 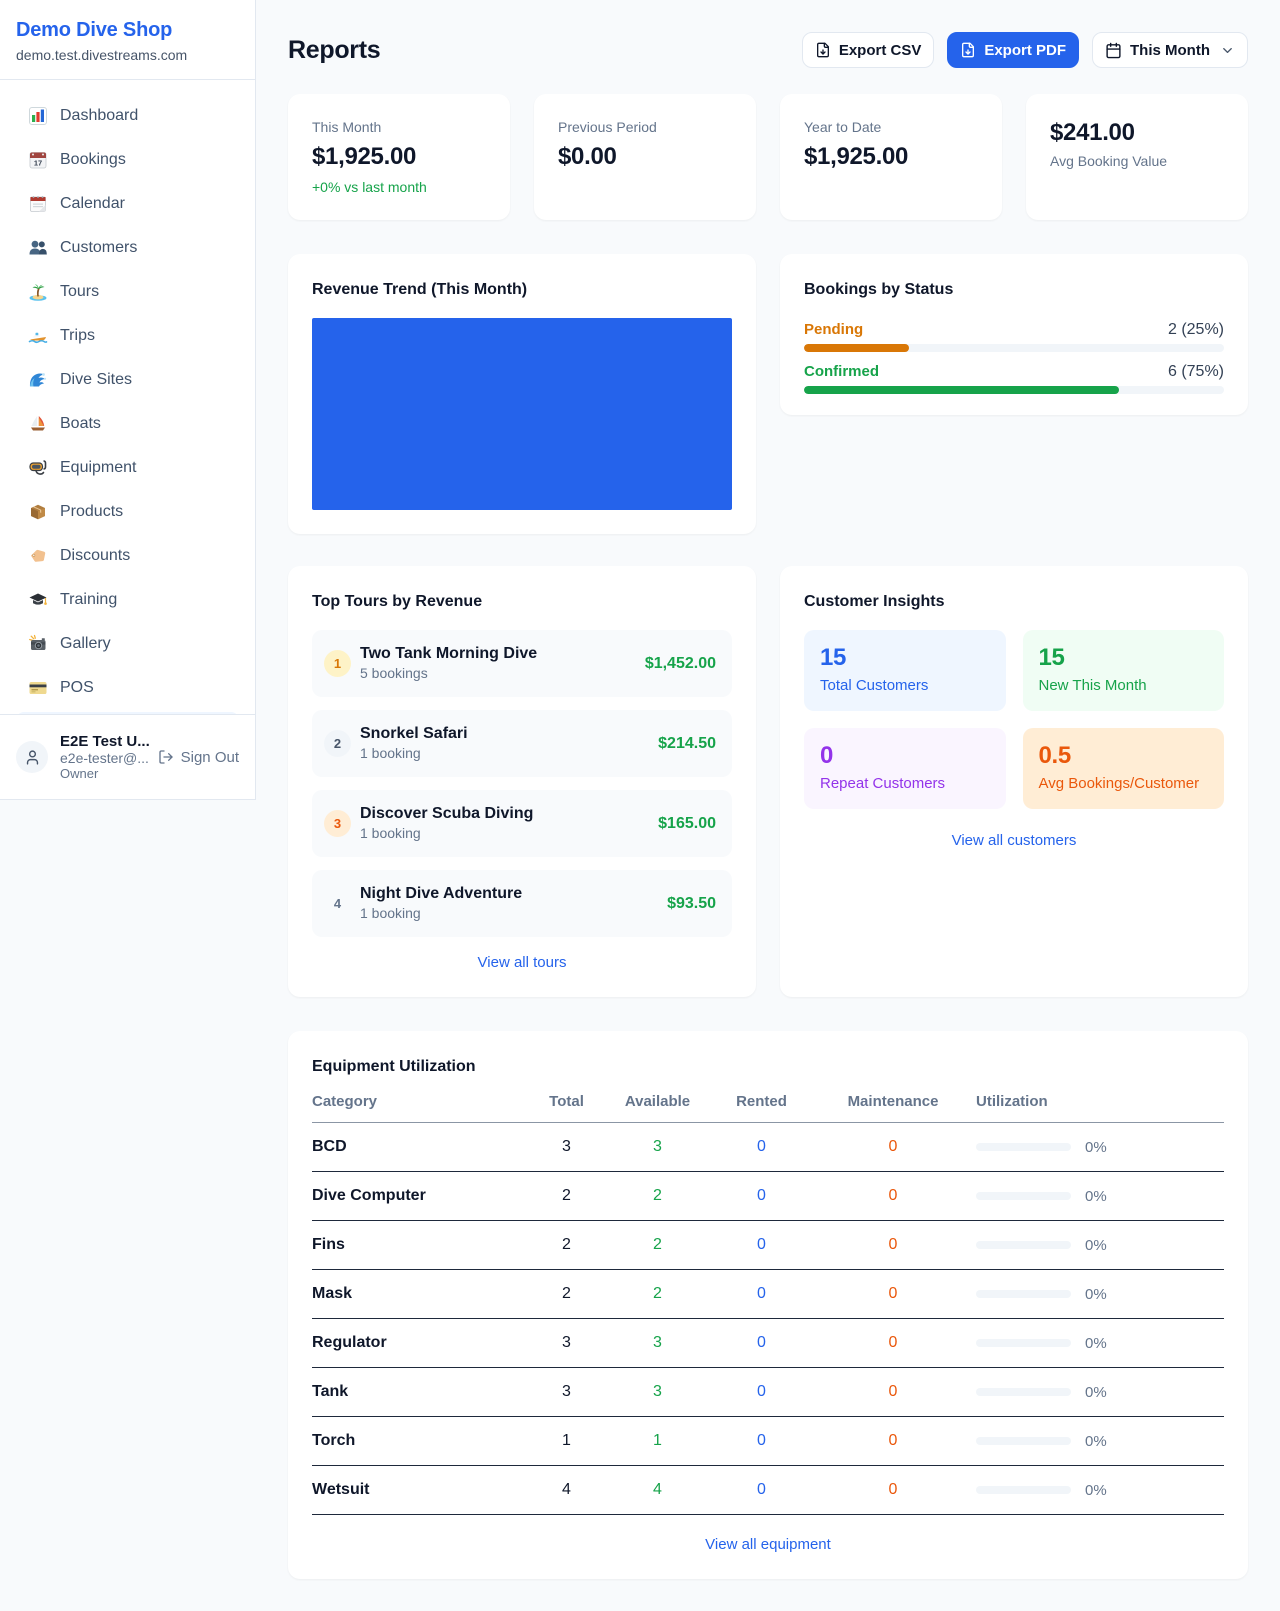 What do you see at coordinates (38, 163) in the screenshot?
I see `svg-text: 17` at bounding box center [38, 163].